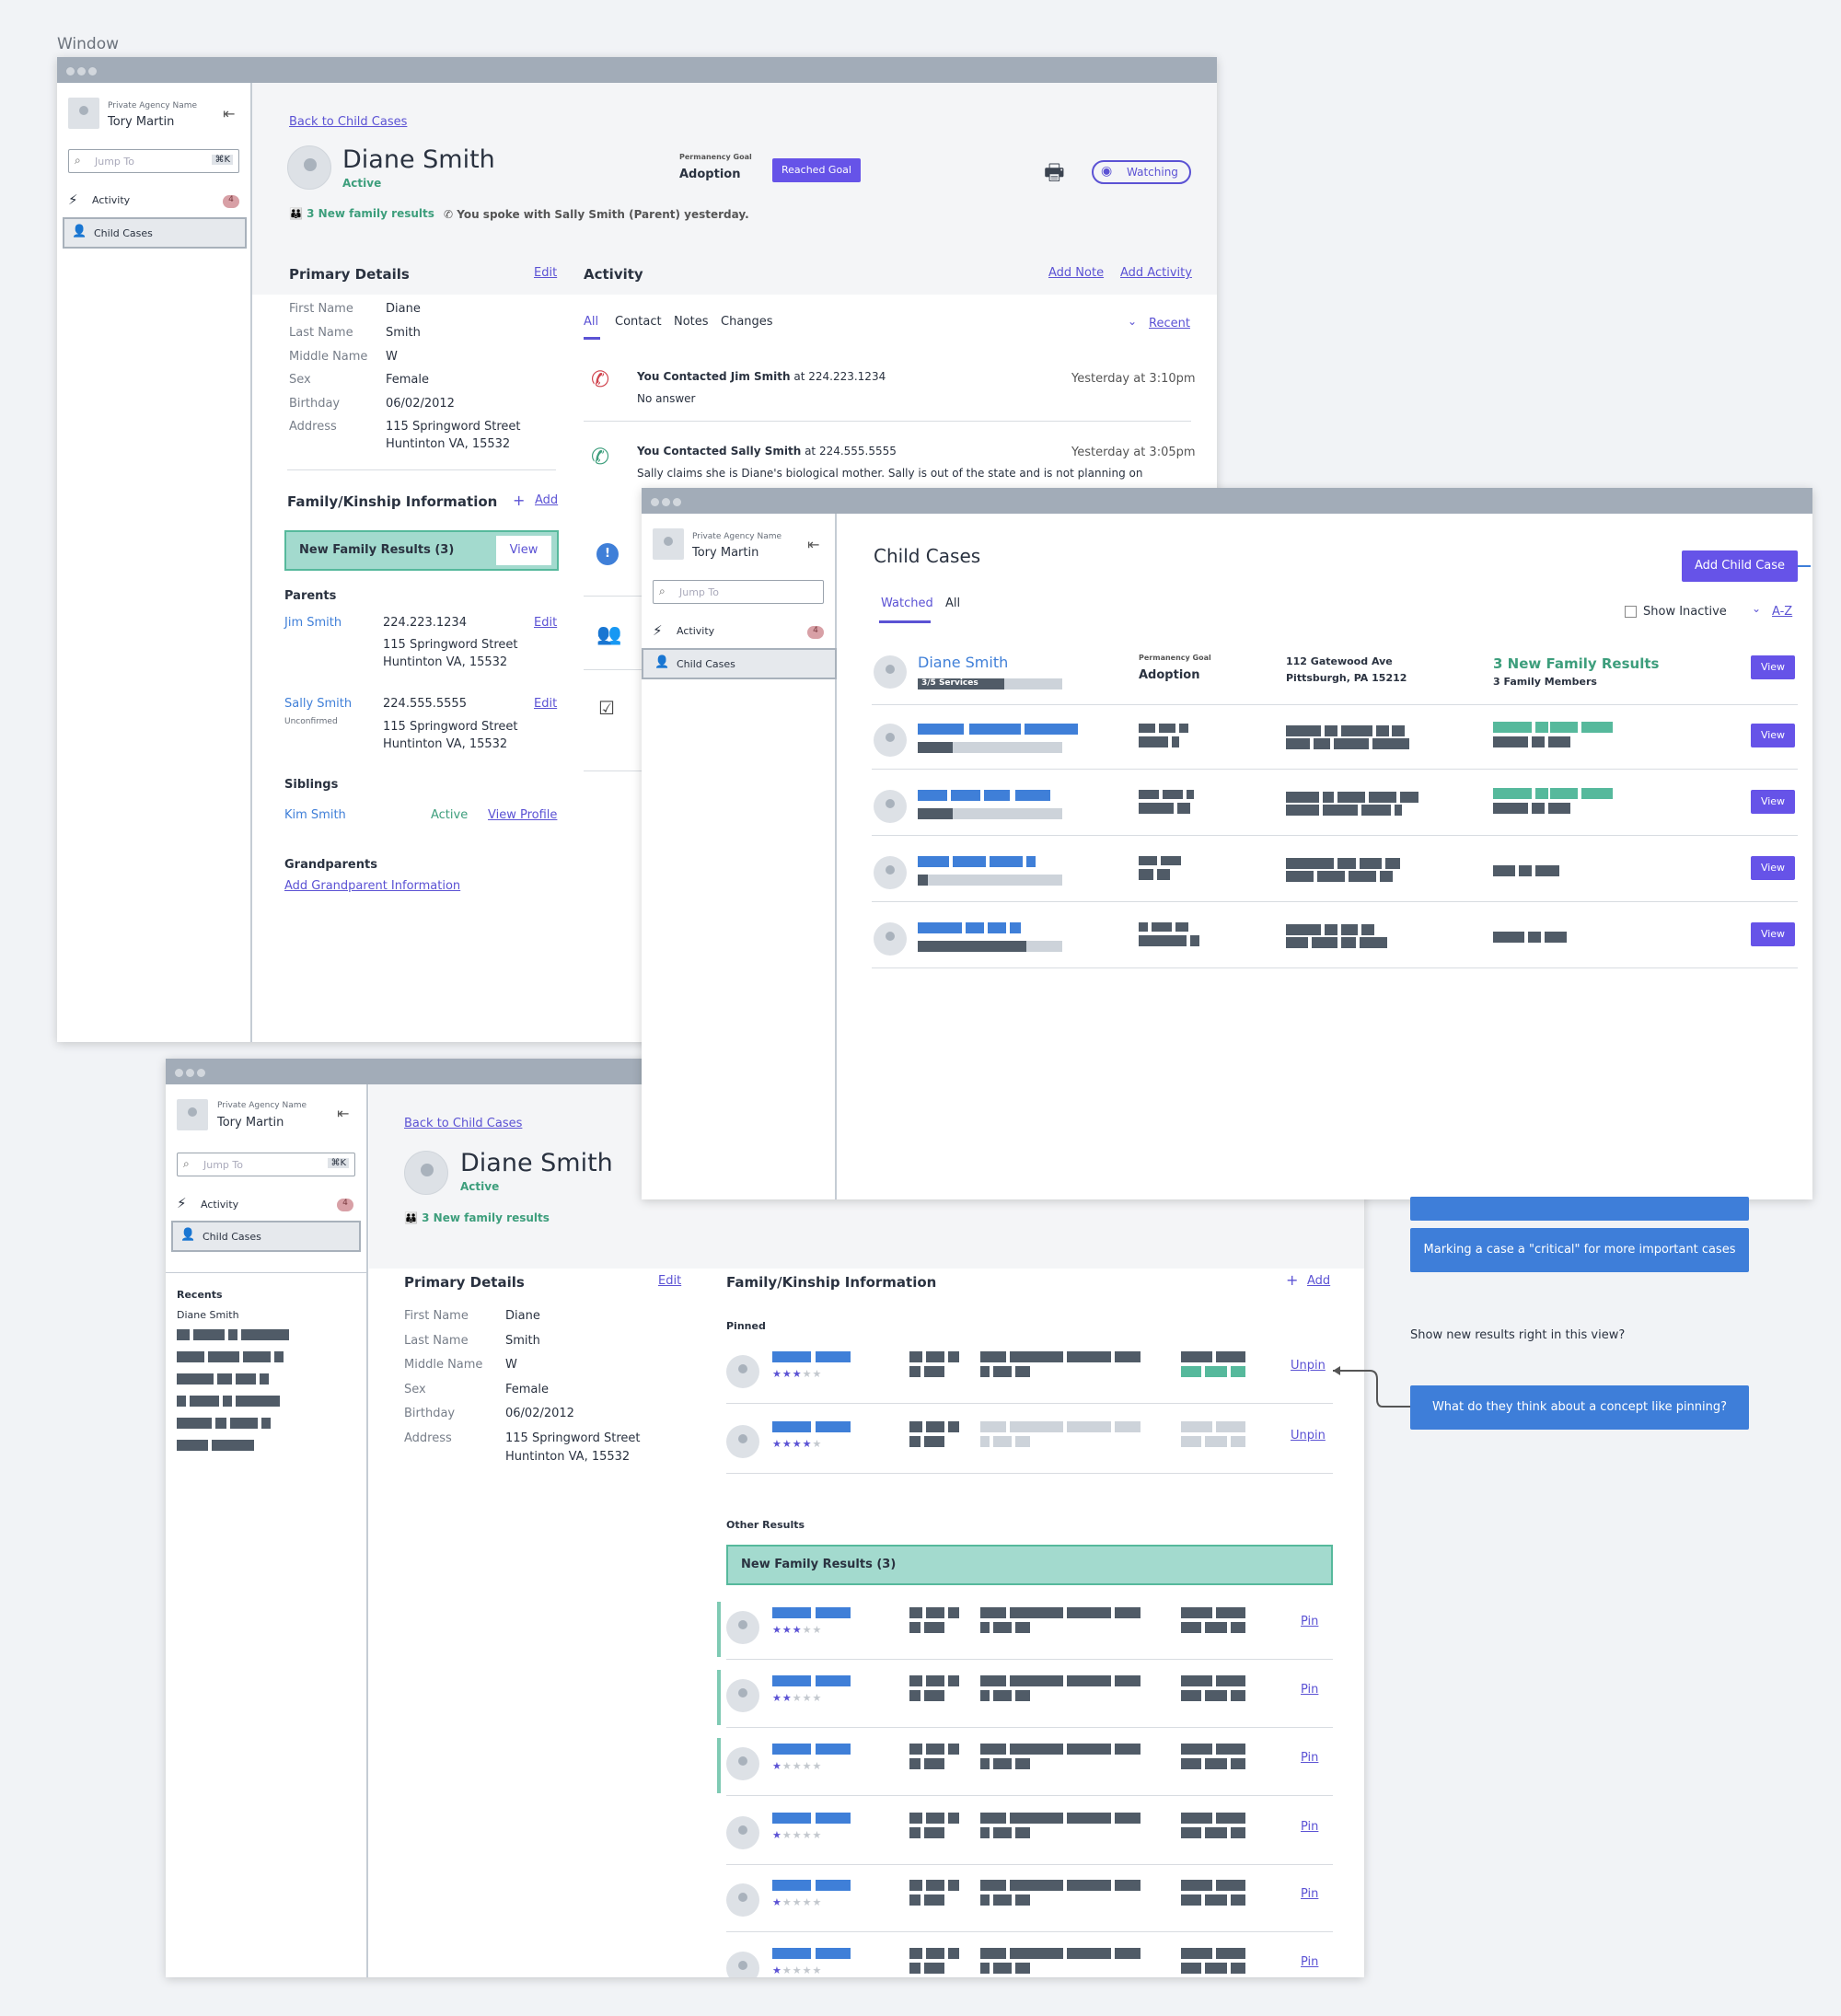  What do you see at coordinates (208, 1315) in the screenshot?
I see `recent-item: Diane Smith` at bounding box center [208, 1315].